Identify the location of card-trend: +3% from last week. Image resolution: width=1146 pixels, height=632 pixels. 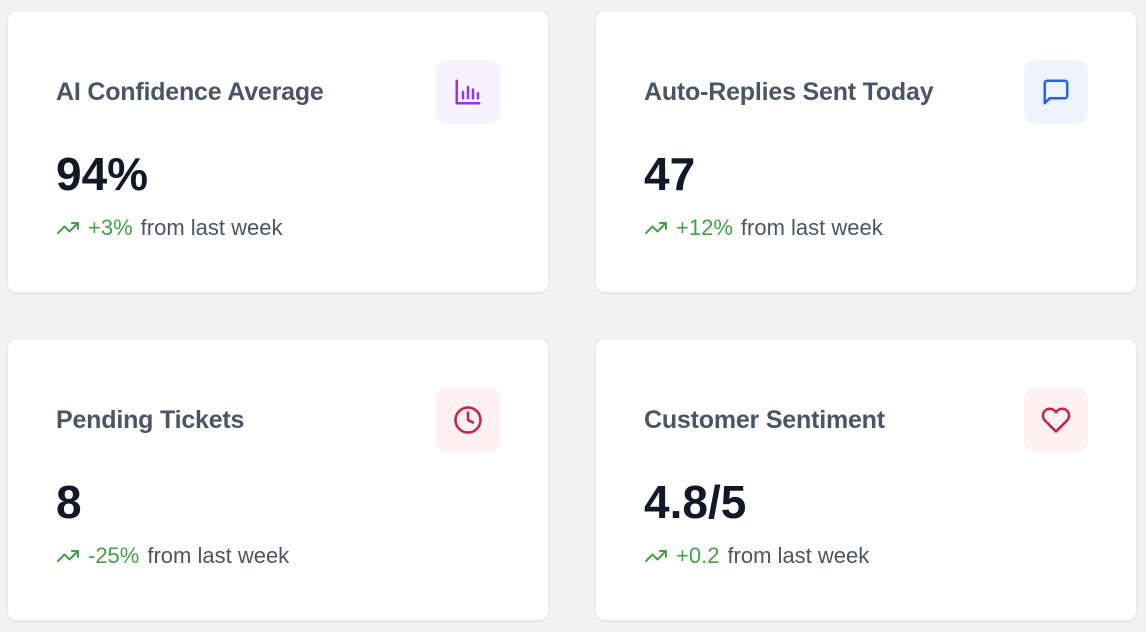
(169, 228).